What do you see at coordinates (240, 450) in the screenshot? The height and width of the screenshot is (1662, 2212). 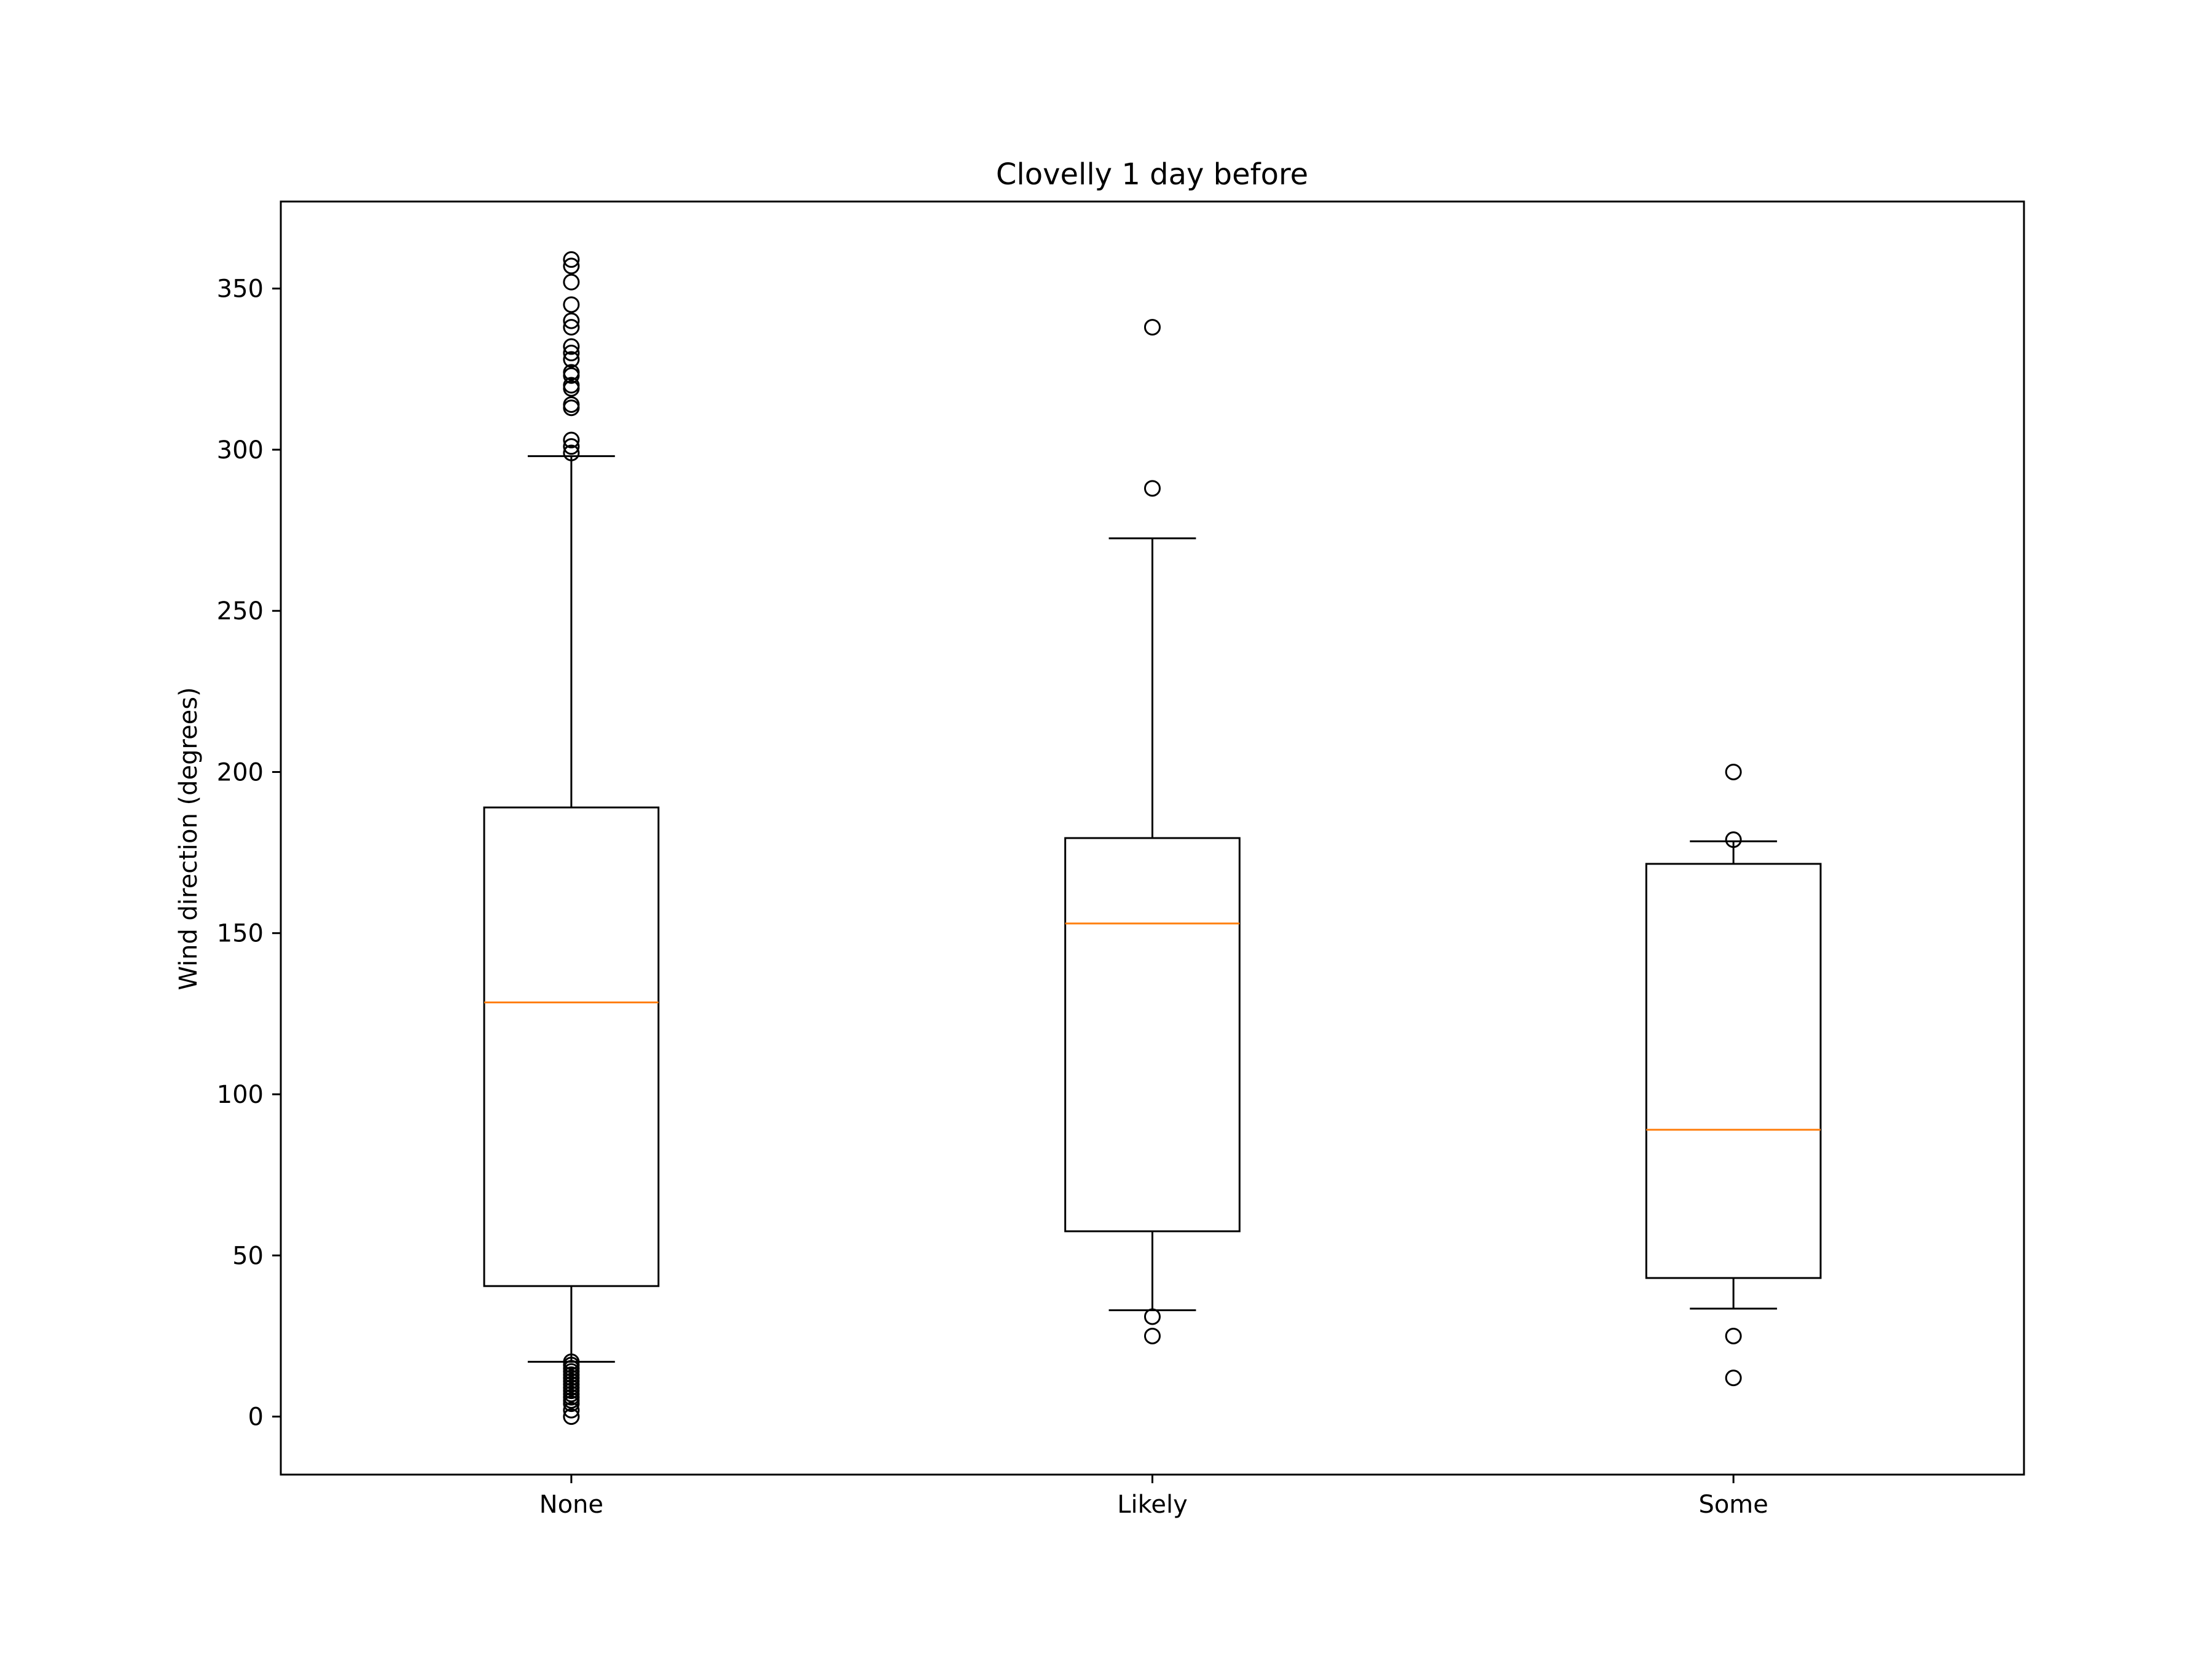 I see `y-tick-label: 300` at bounding box center [240, 450].